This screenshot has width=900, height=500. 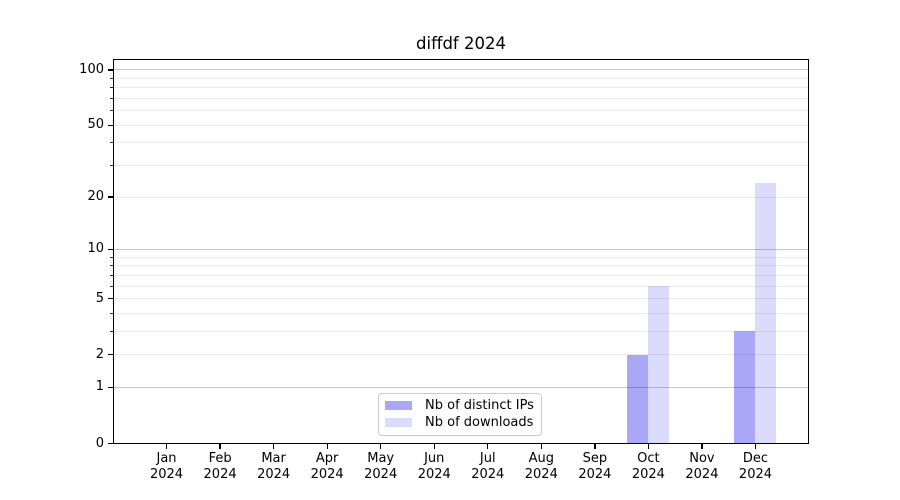 What do you see at coordinates (273, 458) in the screenshot?
I see `x-tick-month: Mar` at bounding box center [273, 458].